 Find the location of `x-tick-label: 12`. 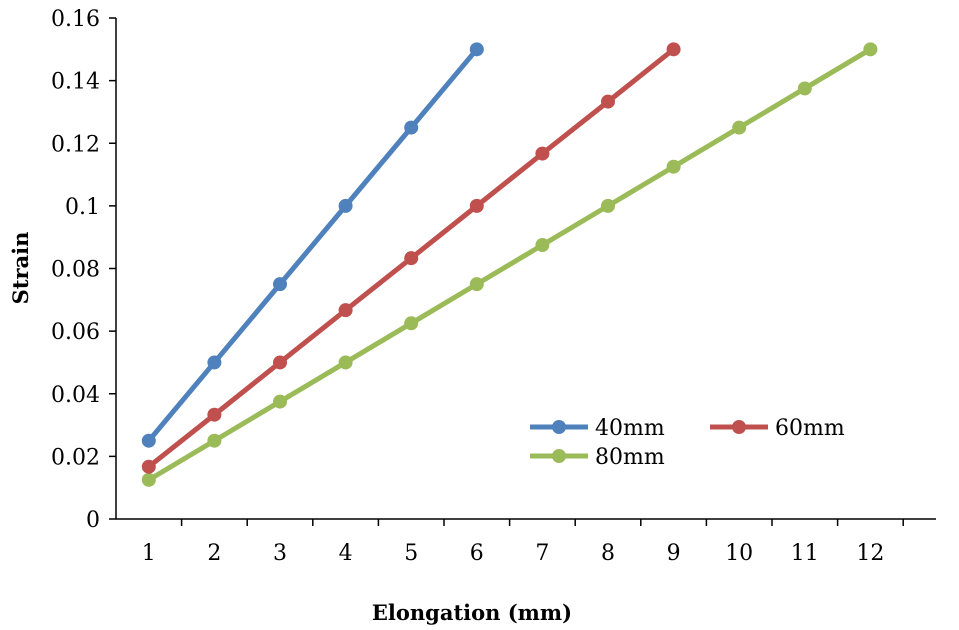

x-tick-label: 12 is located at coordinates (870, 553).